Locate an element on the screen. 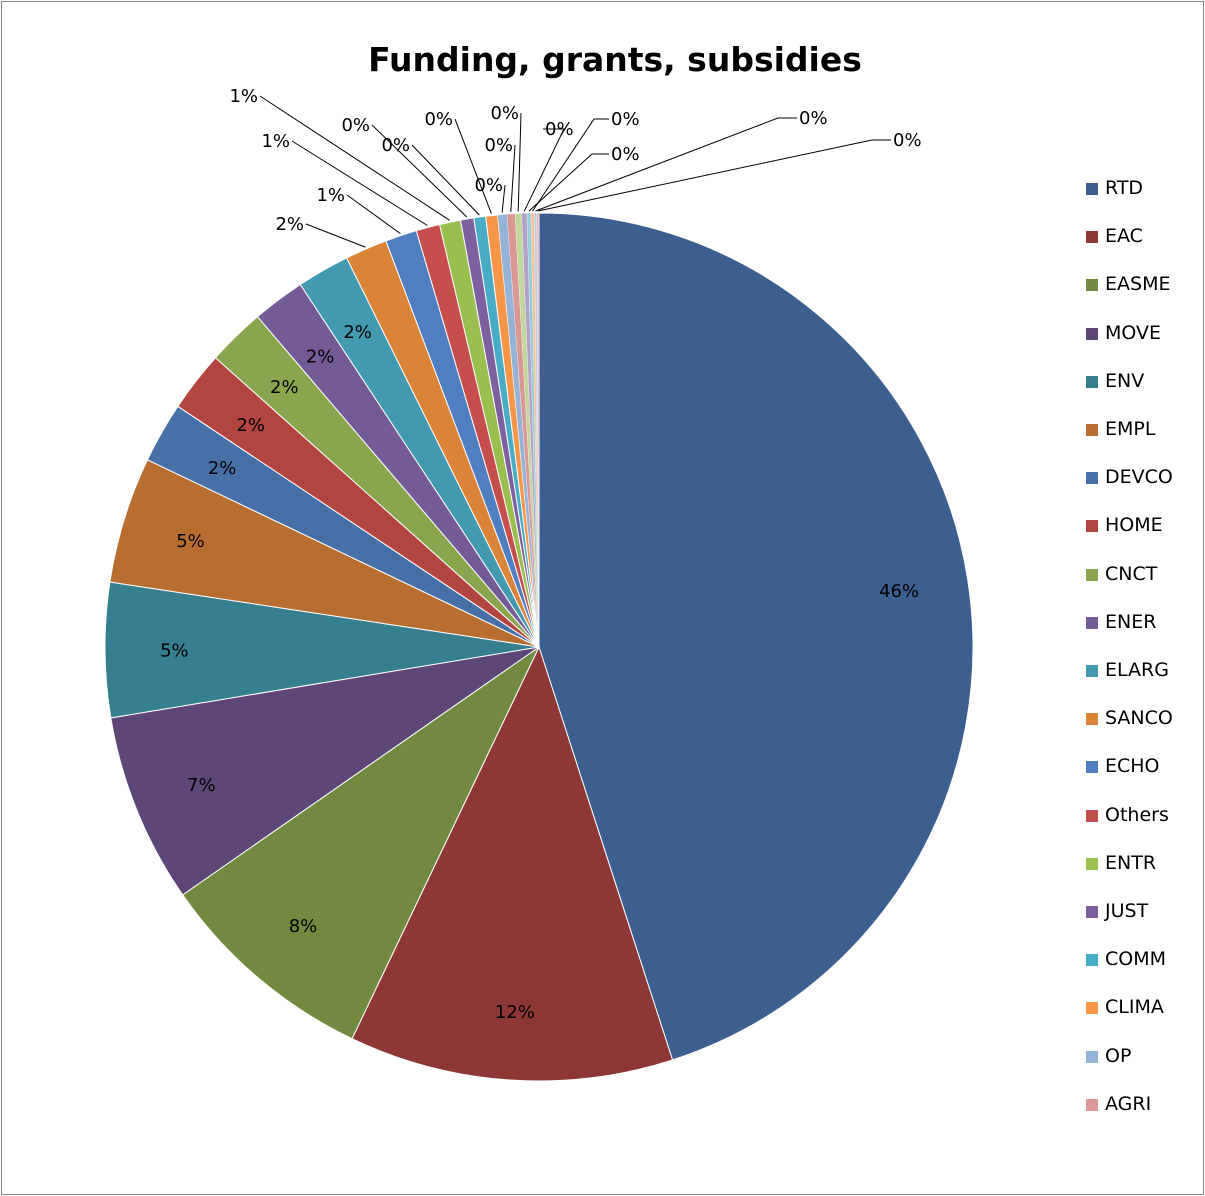 Image resolution: width=1205 pixels, height=1196 pixels. legend-label: EAC is located at coordinates (1124, 236).